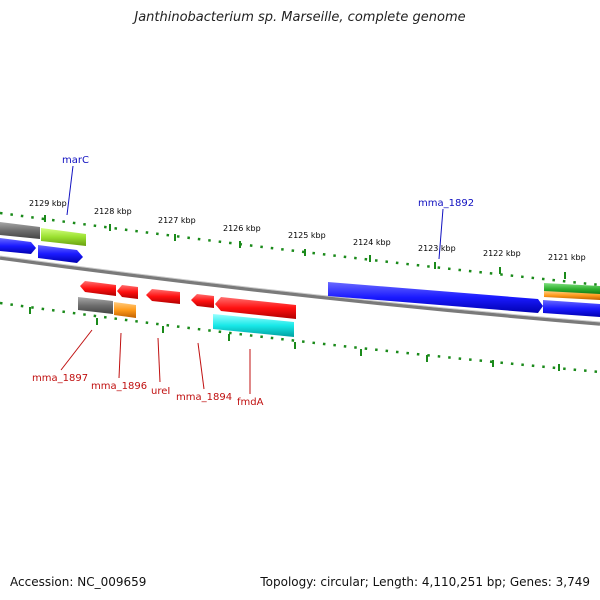 The height and width of the screenshot is (600, 600). What do you see at coordinates (502, 253) in the screenshot?
I see `scale-label: 2122 kbp` at bounding box center [502, 253].